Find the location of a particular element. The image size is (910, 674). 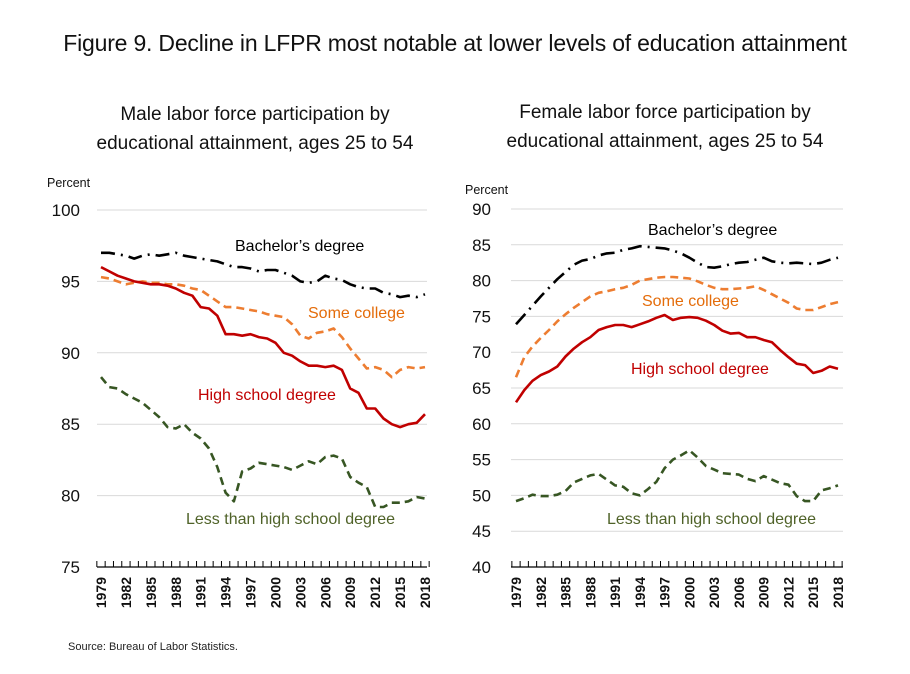

female-series-less-than-high-school-degree is located at coordinates (677, 476).